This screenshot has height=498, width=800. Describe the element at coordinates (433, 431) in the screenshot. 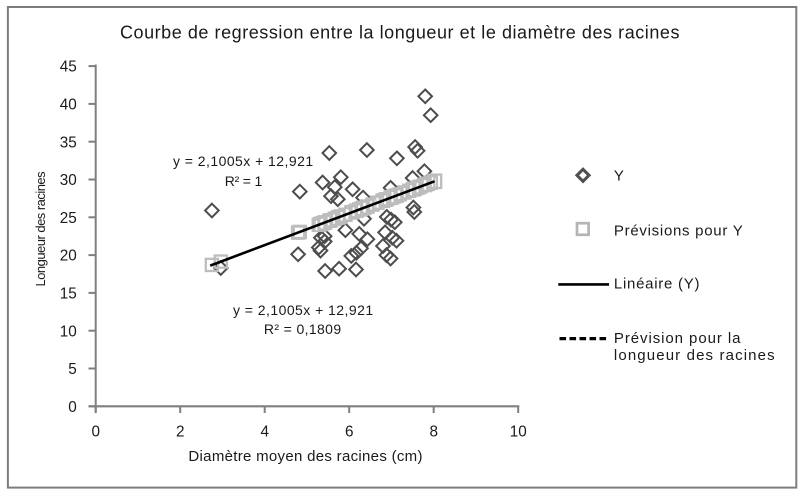

I see `svg-text: 8` at that location.